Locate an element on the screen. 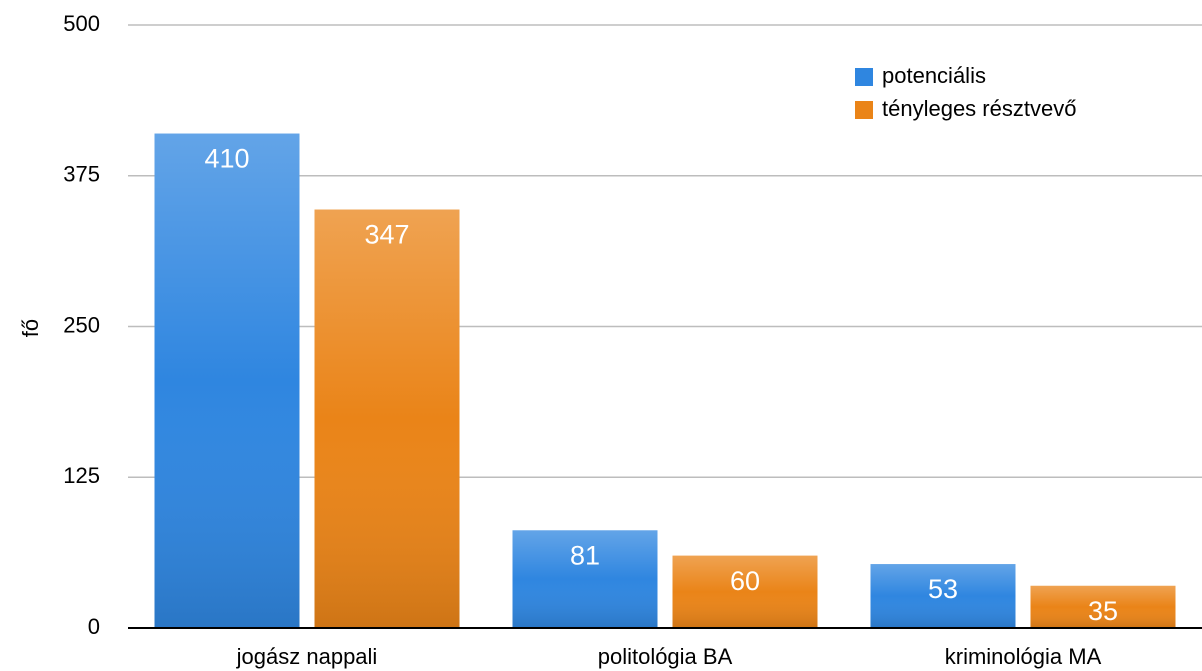 Image resolution: width=1202 pixels, height=671 pixels. x-tick-label: jogász nappali is located at coordinates (307, 656).